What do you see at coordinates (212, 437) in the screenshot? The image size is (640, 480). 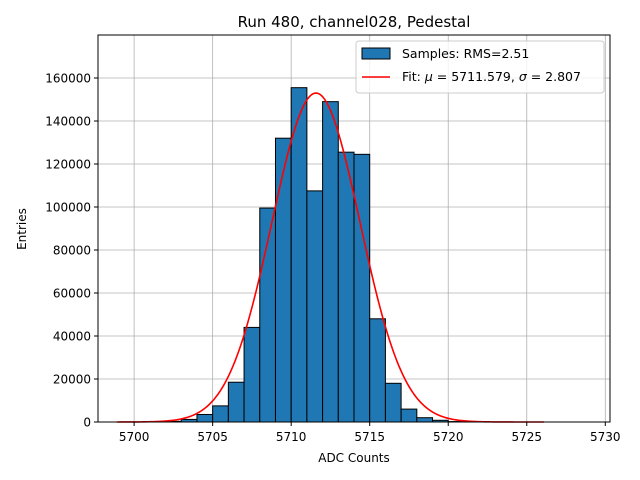 I see `x-tick-label: 5705` at bounding box center [212, 437].